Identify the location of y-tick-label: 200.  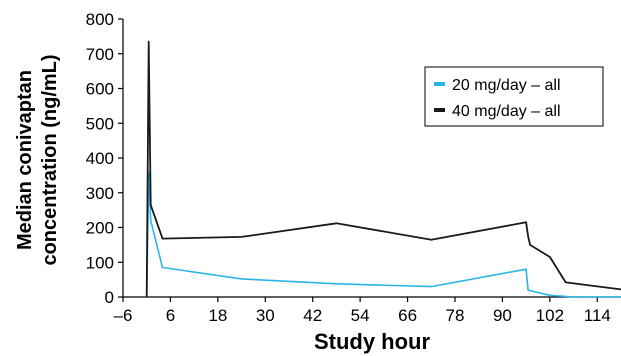
(100, 228).